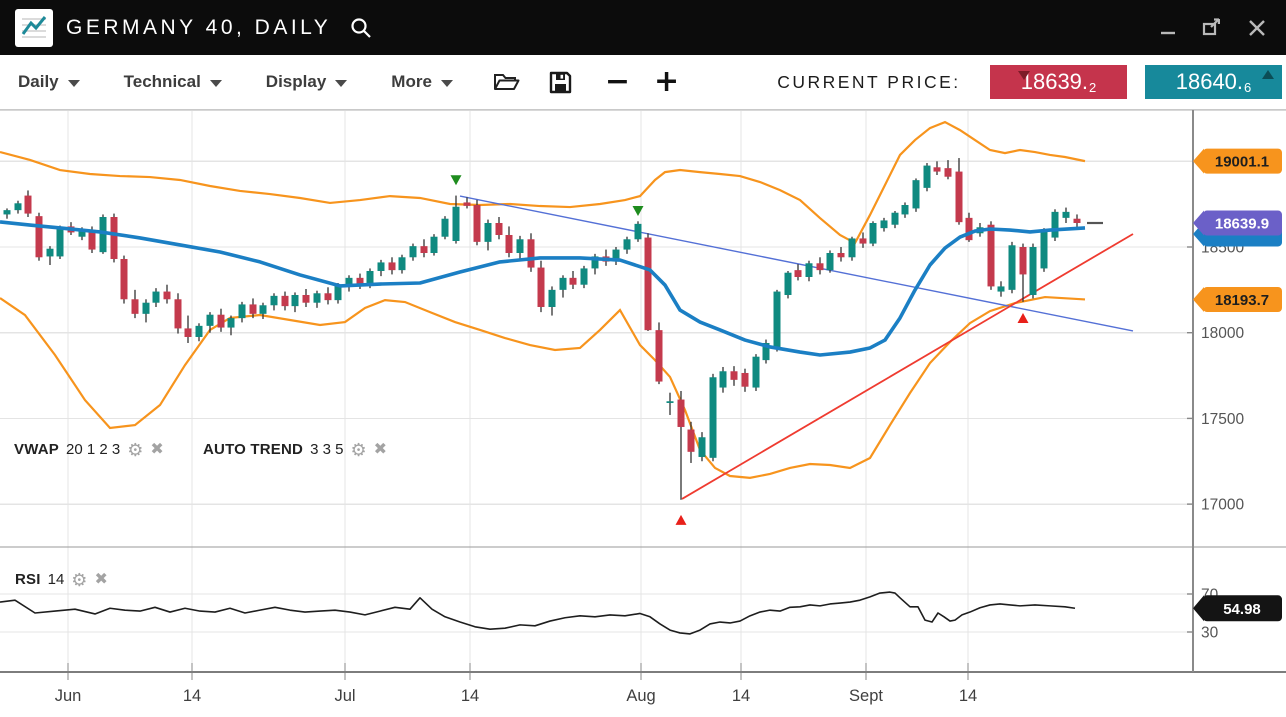 This screenshot has width=1286, height=717. What do you see at coordinates (667, 81) in the screenshot?
I see `zoom-in-button: +` at bounding box center [667, 81].